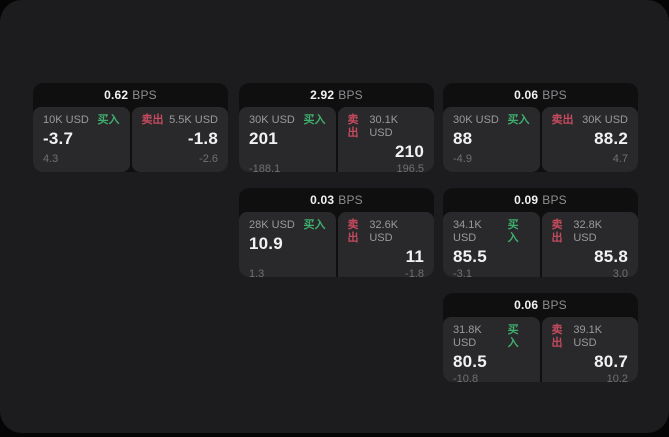  I want to click on quote-card: 0.06 BPS 30K USD 买入 88 -4.9 卖出 30K USD, so click(540, 127).